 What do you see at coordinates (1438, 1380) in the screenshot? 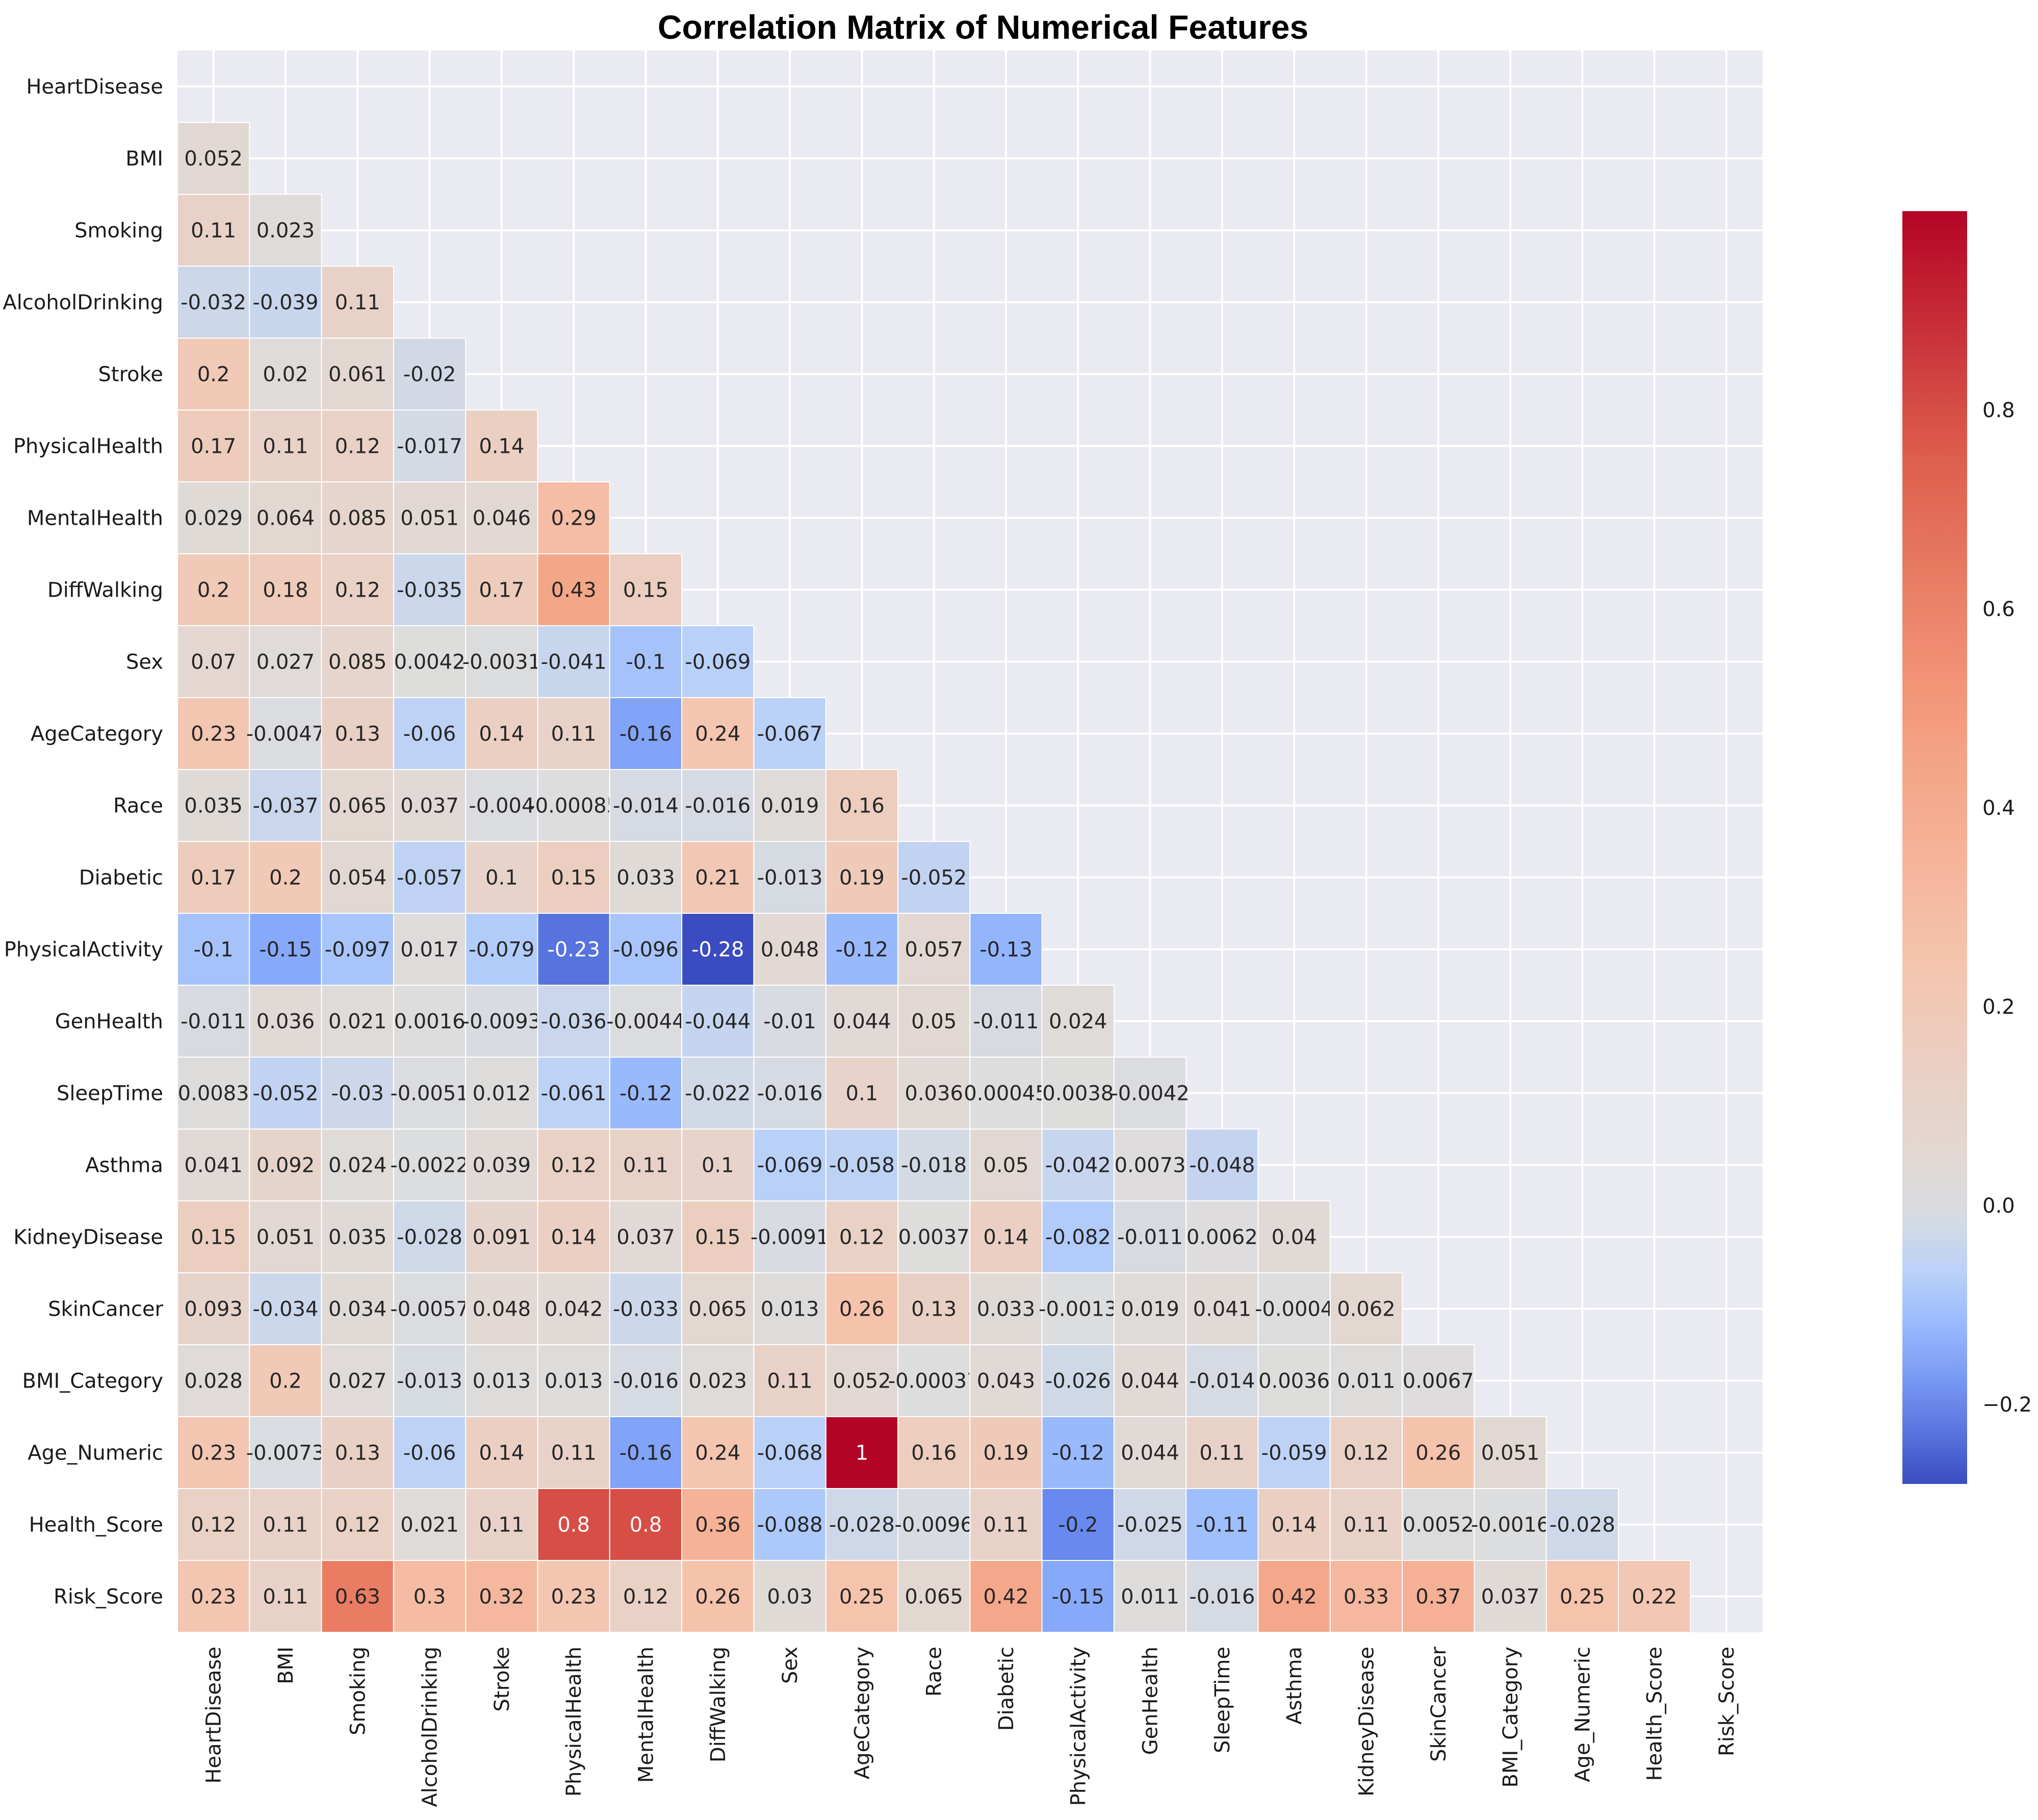
I see `heatmap-cell-BMI_Category-SkinCancer` at bounding box center [1438, 1380].